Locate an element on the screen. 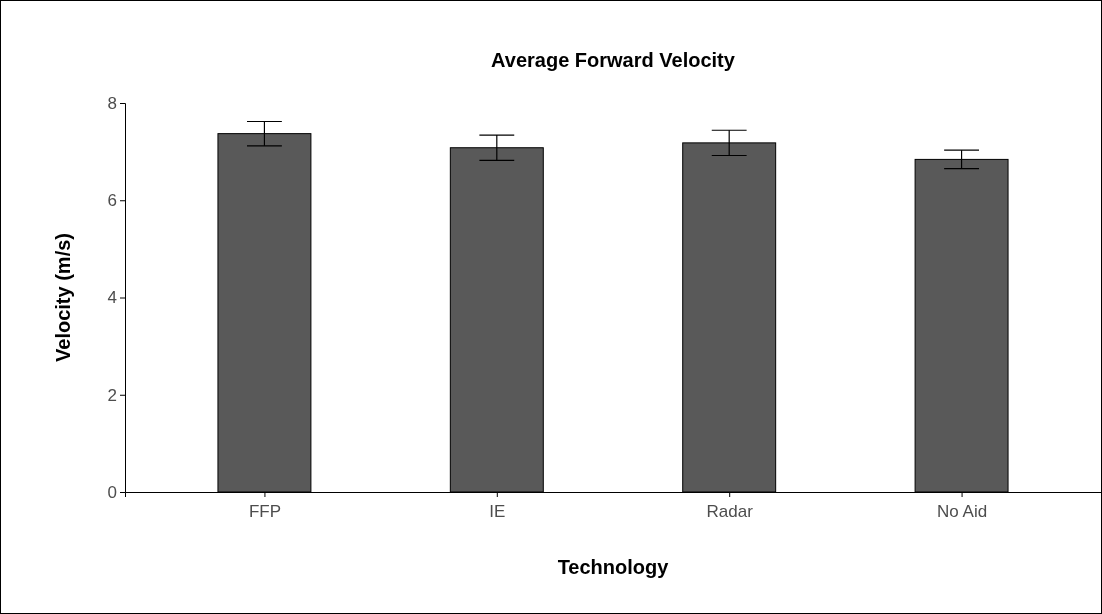 The image size is (1102, 614). y-axis-title: Velocity (m/s) is located at coordinates (63, 297).